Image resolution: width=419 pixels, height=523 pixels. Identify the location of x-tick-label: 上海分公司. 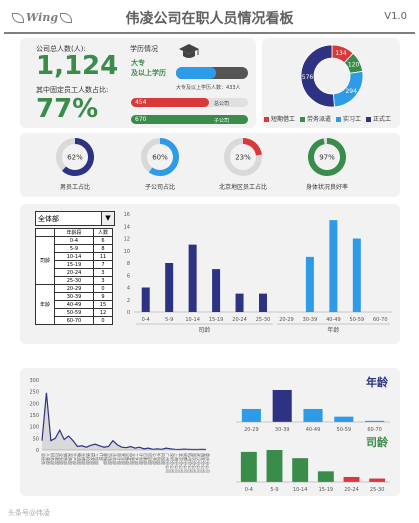
(177, 463).